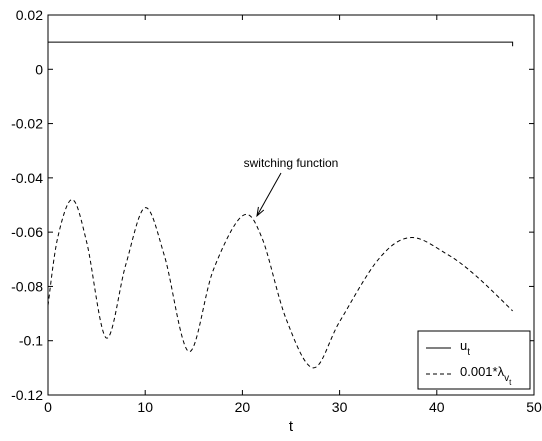 Image resolution: width=542 pixels, height=441 pixels. I want to click on legend-entry-0: ut, so click(465, 348).